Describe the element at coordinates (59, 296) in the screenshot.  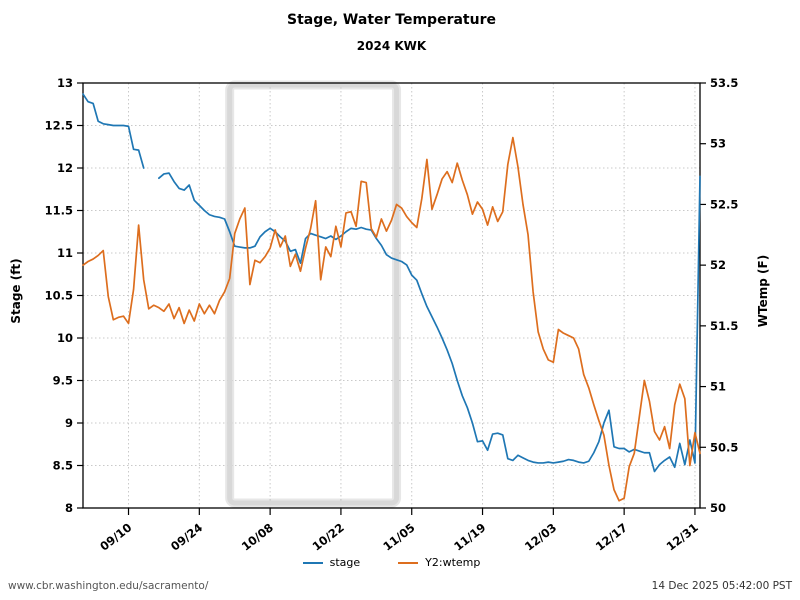
I see `left-tick-label: 10.5` at that location.